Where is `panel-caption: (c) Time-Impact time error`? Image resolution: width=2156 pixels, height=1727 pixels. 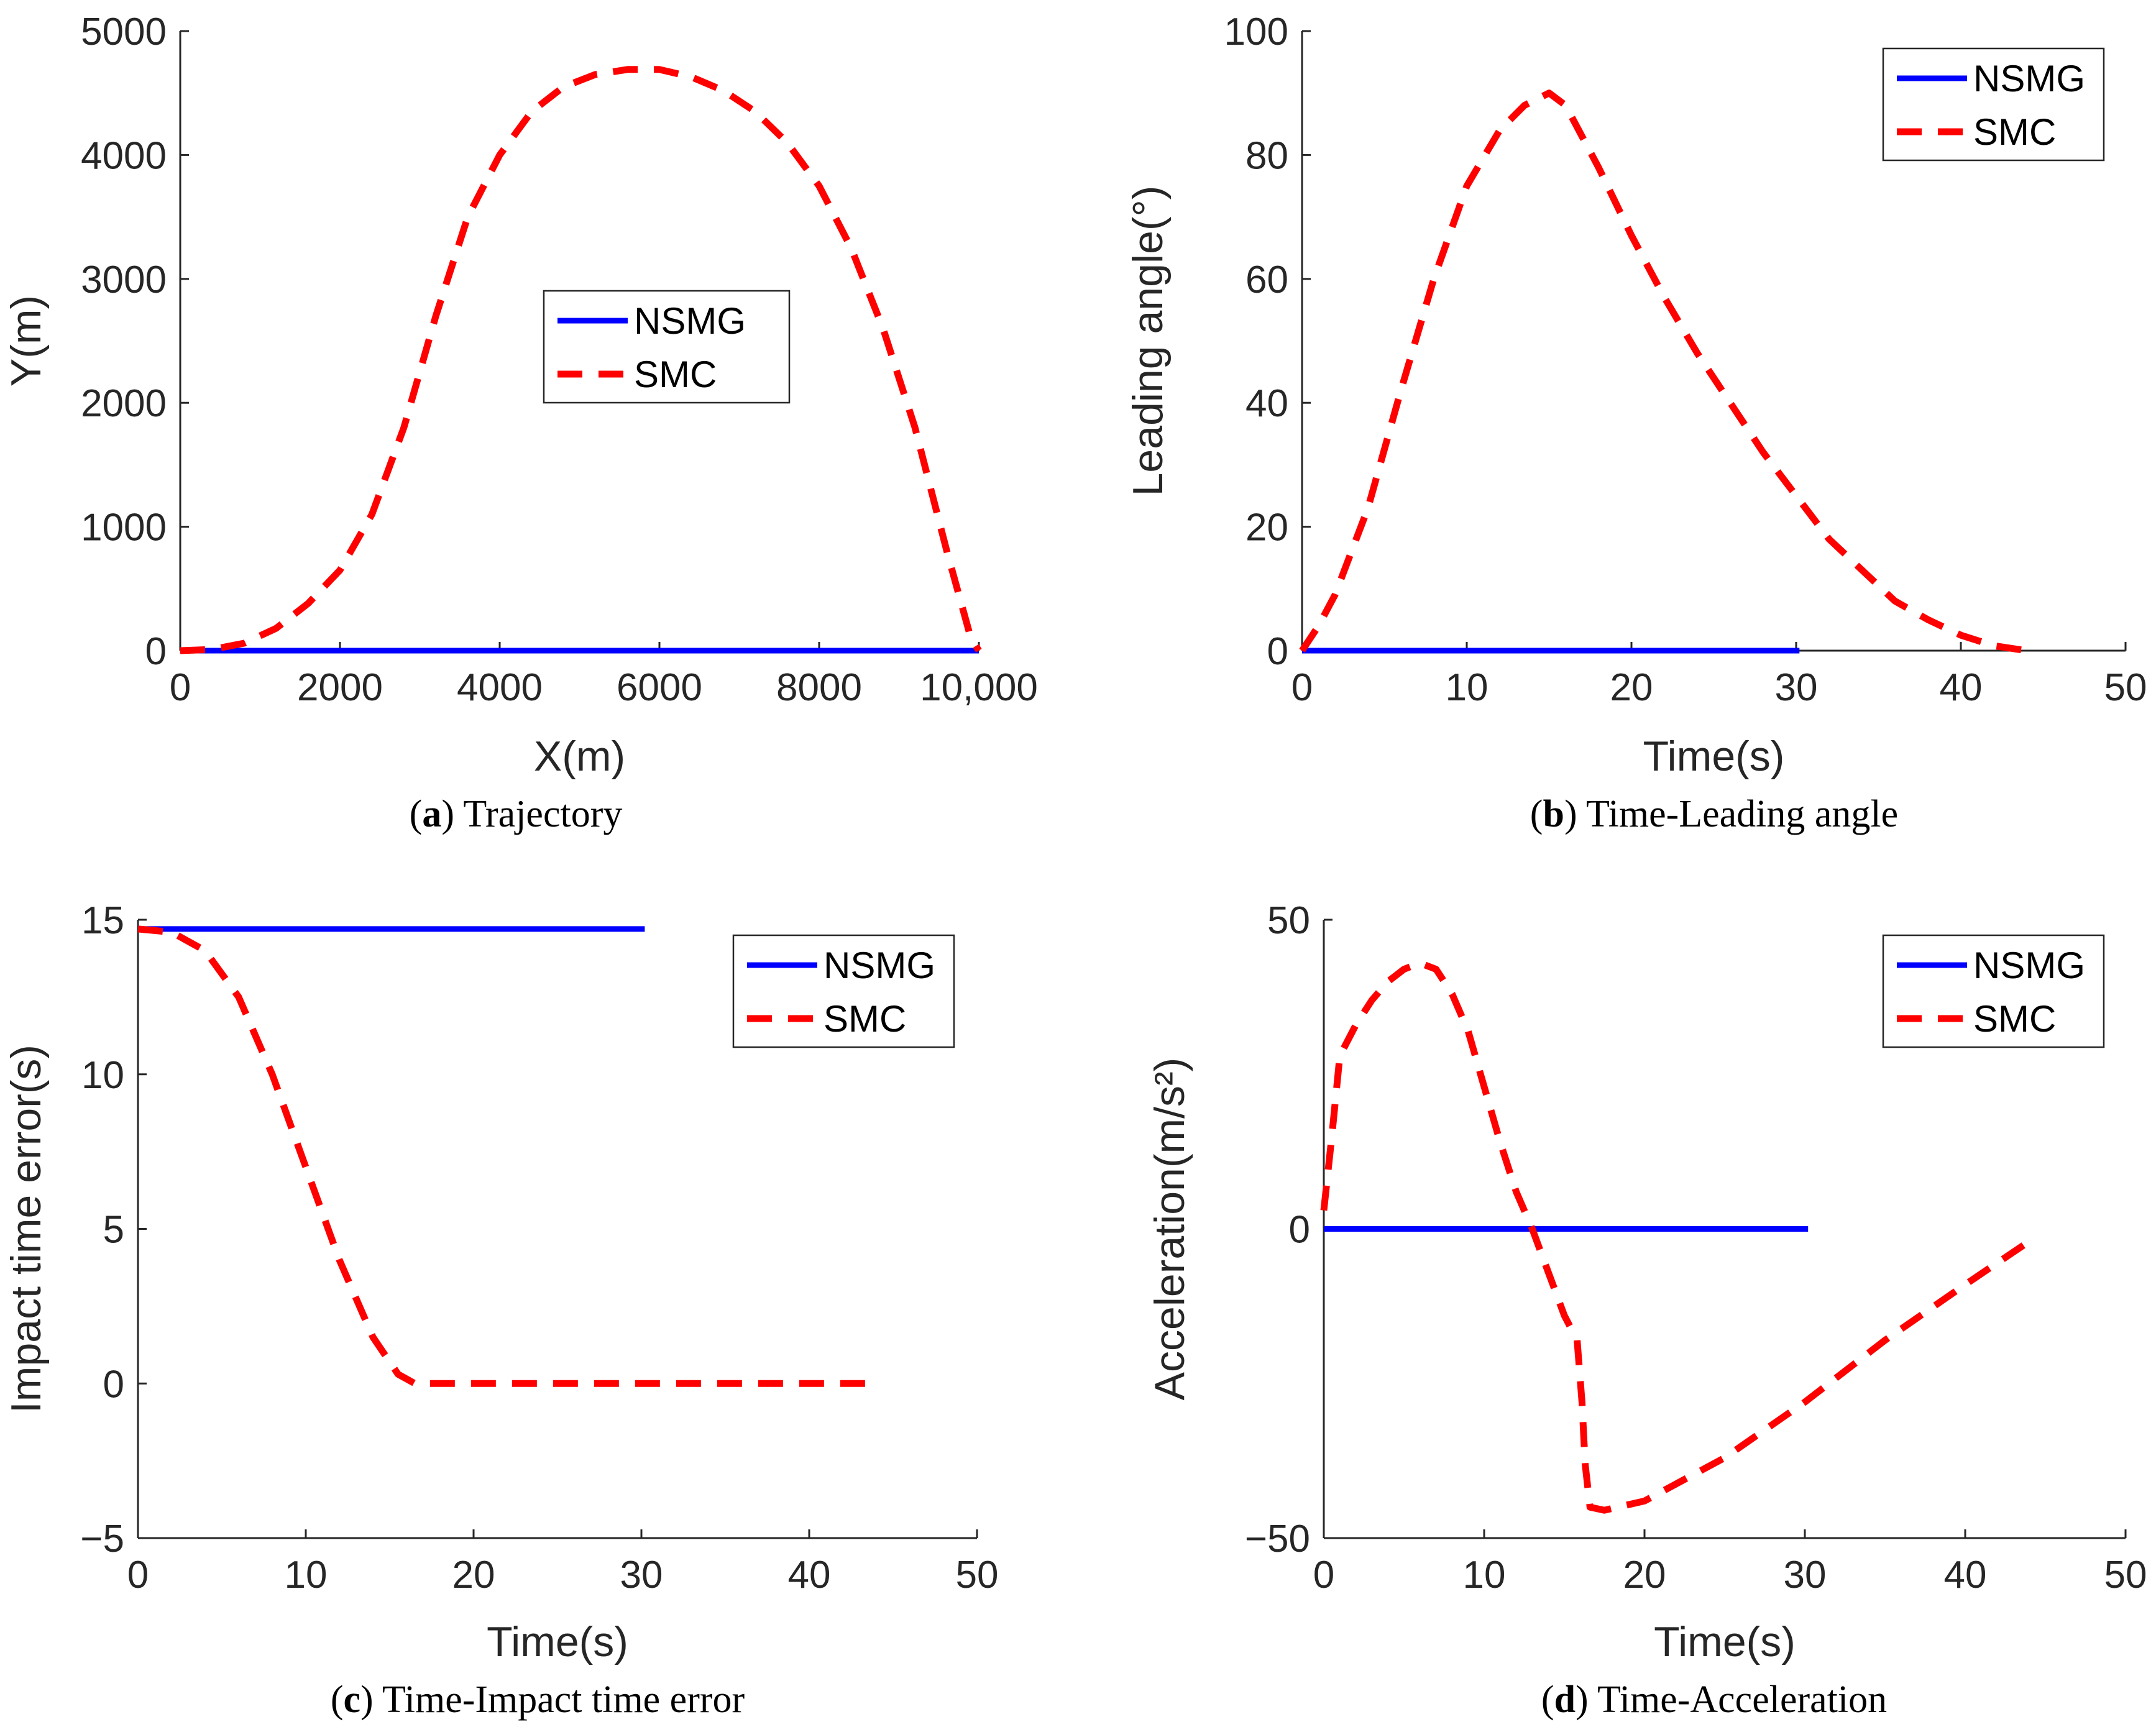 panel-caption: (c) Time-Impact time error is located at coordinates (538, 1700).